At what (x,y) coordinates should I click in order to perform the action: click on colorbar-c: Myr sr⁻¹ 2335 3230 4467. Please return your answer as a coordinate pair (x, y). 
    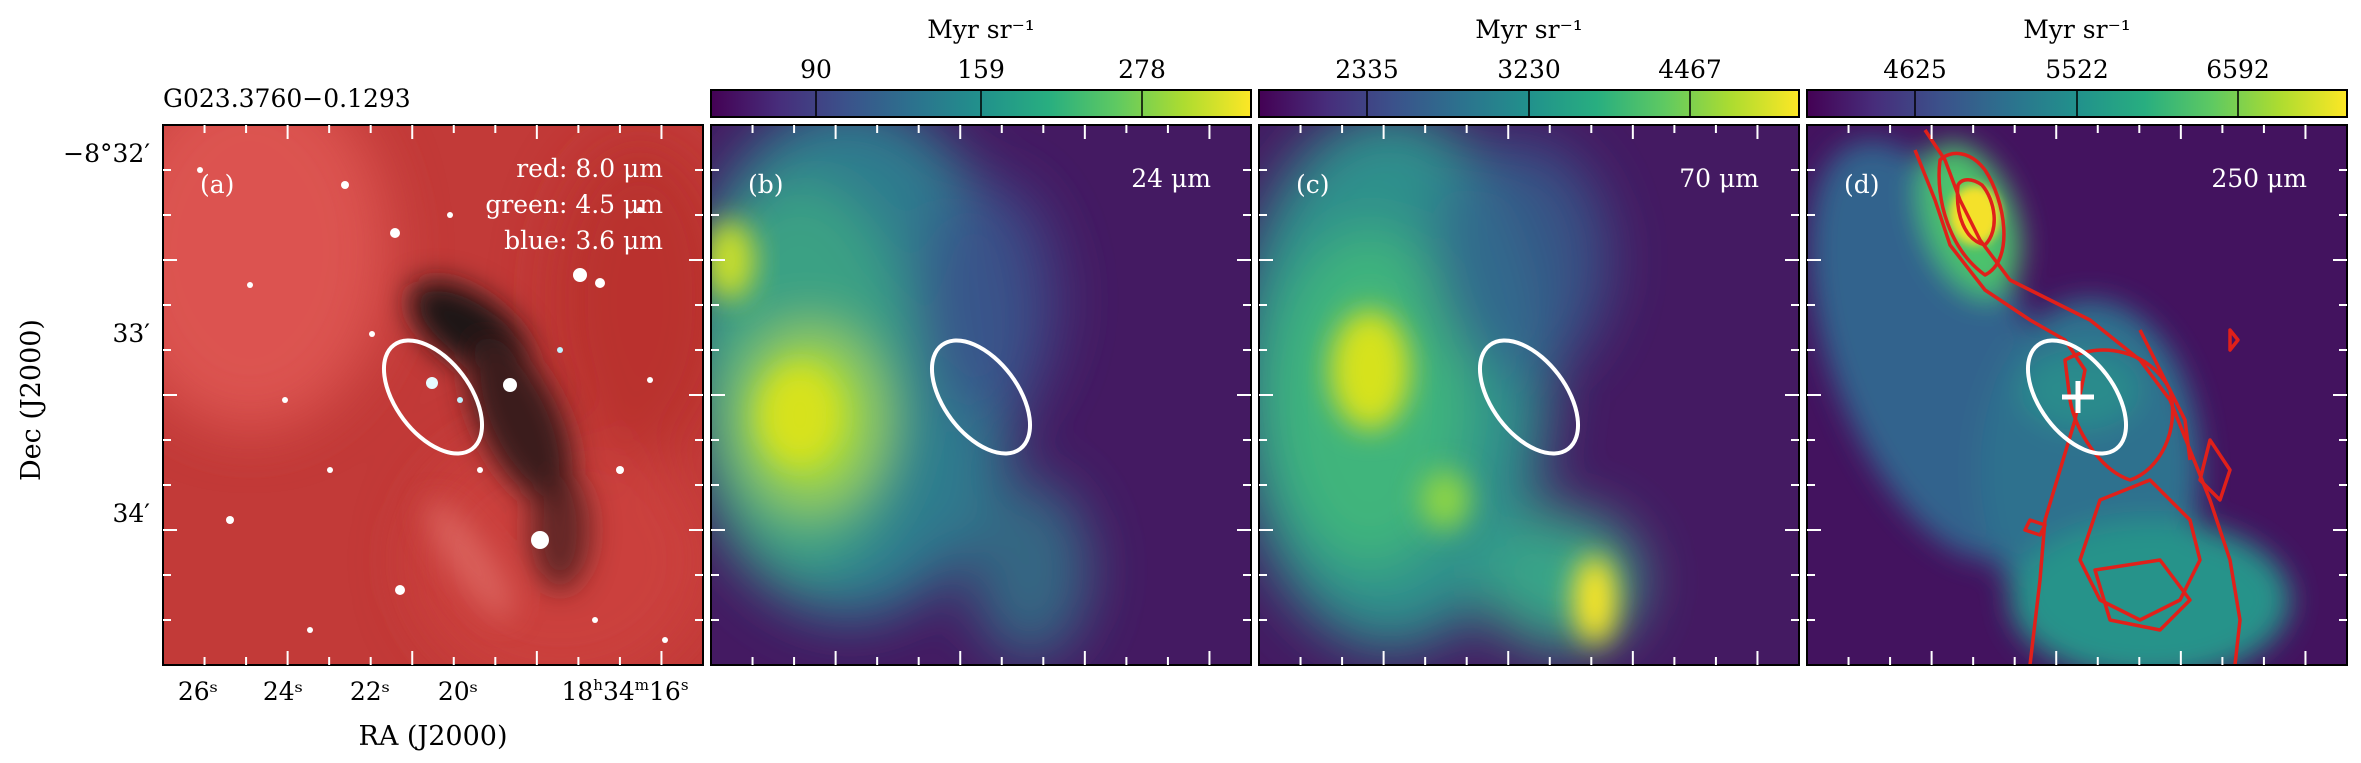
    Looking at the image, I should click on (1529, 66).